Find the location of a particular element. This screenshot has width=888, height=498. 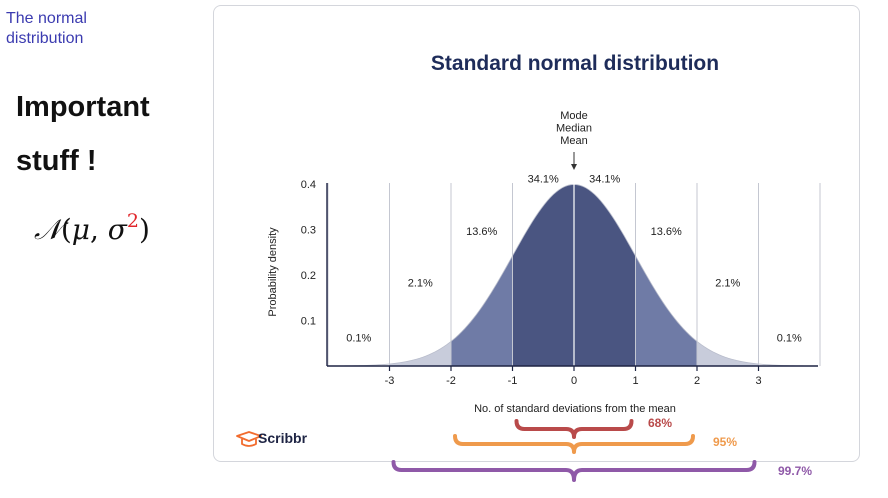

scribbr-logo: Scribbr is located at coordinates (272, 438).